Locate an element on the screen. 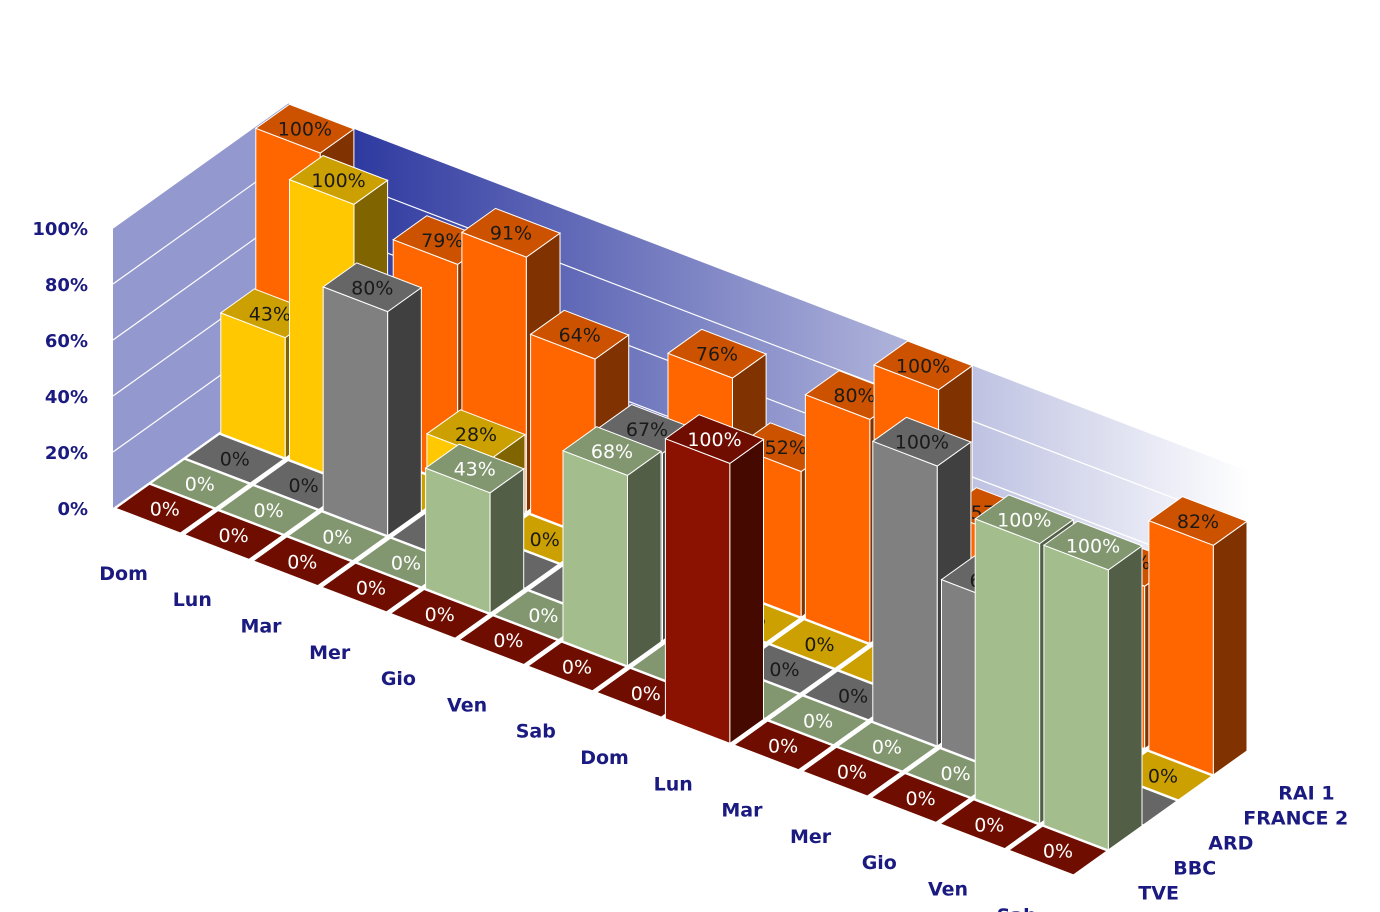  series-axis: TVE BBC ARD FRANCE 2 RAI 1 is located at coordinates (1243, 844).